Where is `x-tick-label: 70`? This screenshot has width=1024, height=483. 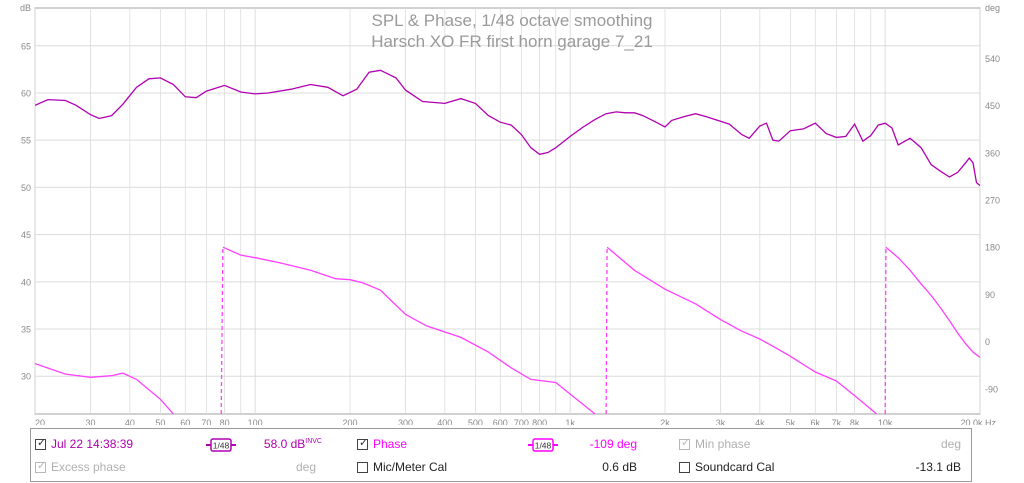
x-tick-label: 70 is located at coordinates (206, 421).